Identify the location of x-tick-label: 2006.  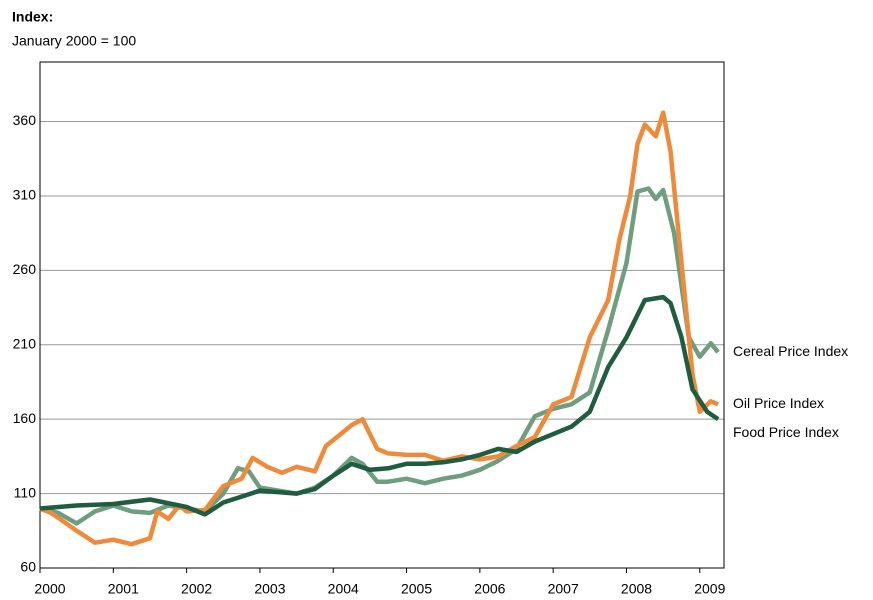
(489, 589).